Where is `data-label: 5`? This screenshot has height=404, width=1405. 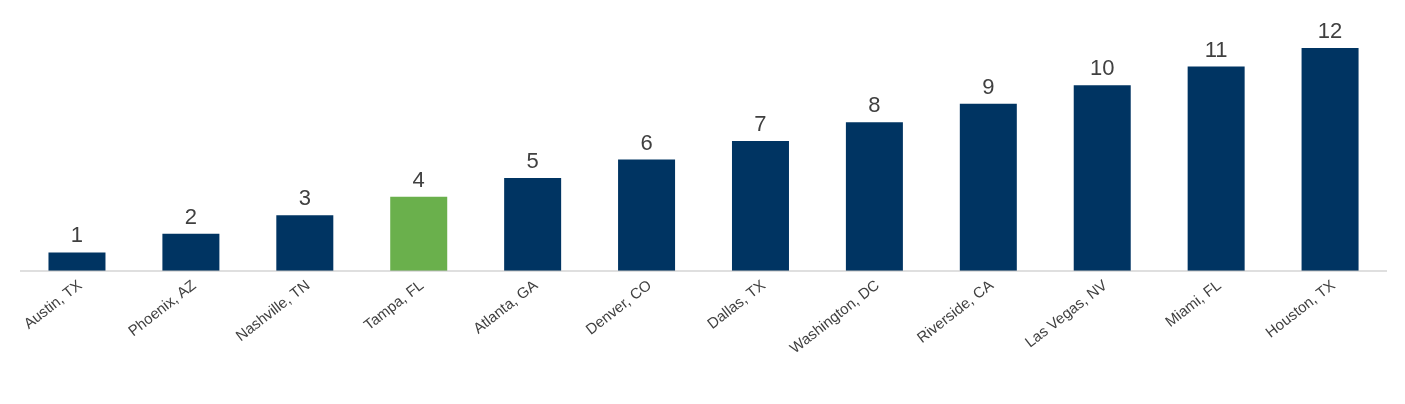 data-label: 5 is located at coordinates (532, 161).